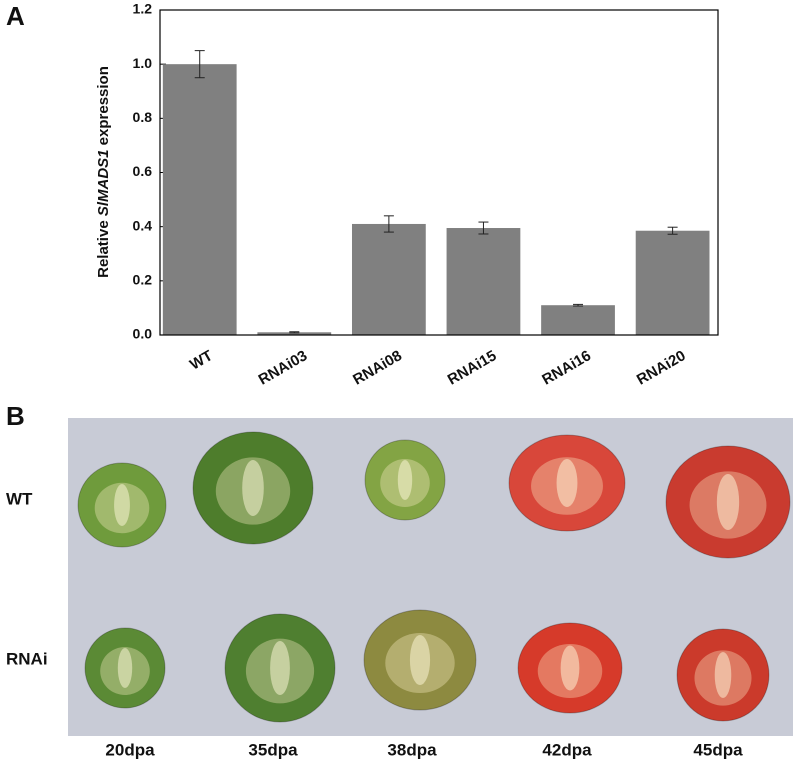 The width and height of the screenshot is (796, 764). What do you see at coordinates (19, 498) in the screenshot?
I see `row-label: WT` at bounding box center [19, 498].